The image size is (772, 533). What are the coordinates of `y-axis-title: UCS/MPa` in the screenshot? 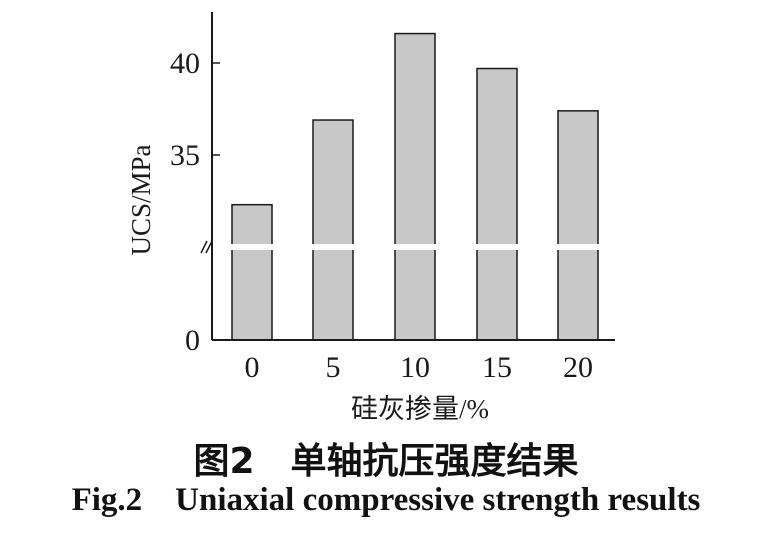 It's located at (141, 199).